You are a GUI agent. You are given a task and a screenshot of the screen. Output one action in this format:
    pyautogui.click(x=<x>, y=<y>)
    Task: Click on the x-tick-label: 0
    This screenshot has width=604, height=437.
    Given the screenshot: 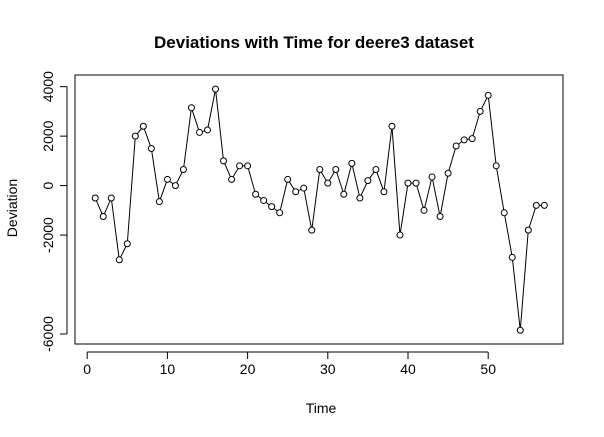 What is the action you would take?
    pyautogui.click(x=87, y=369)
    